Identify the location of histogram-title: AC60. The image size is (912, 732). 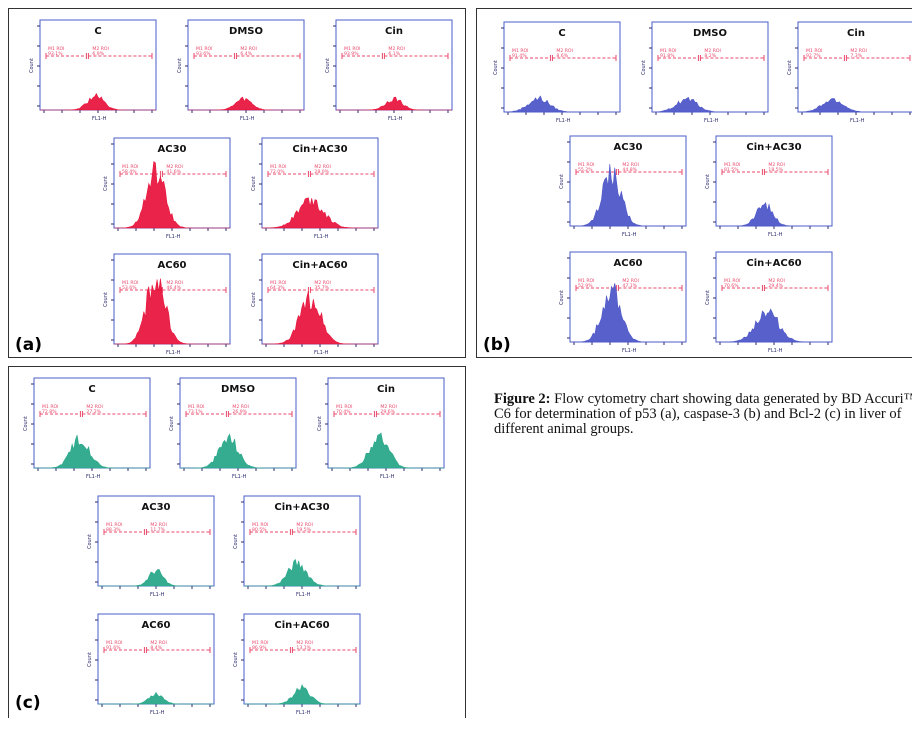
(172, 265).